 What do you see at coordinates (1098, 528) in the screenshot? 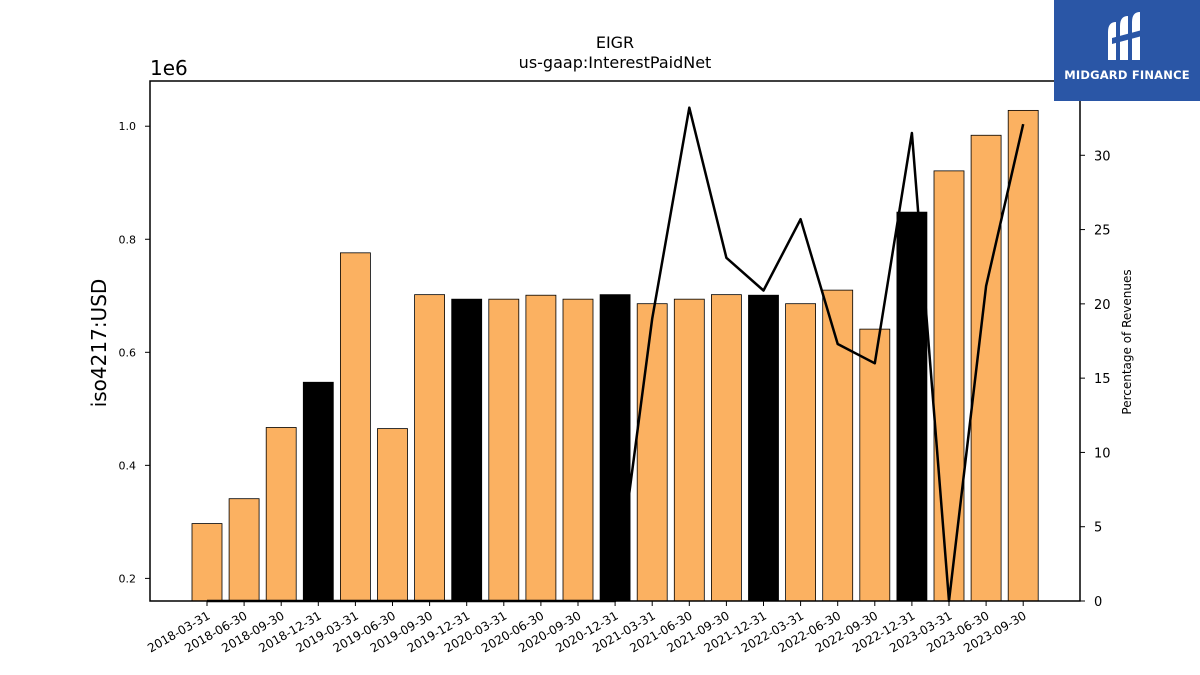
I see `y2-tick-label-5: 5` at bounding box center [1098, 528].